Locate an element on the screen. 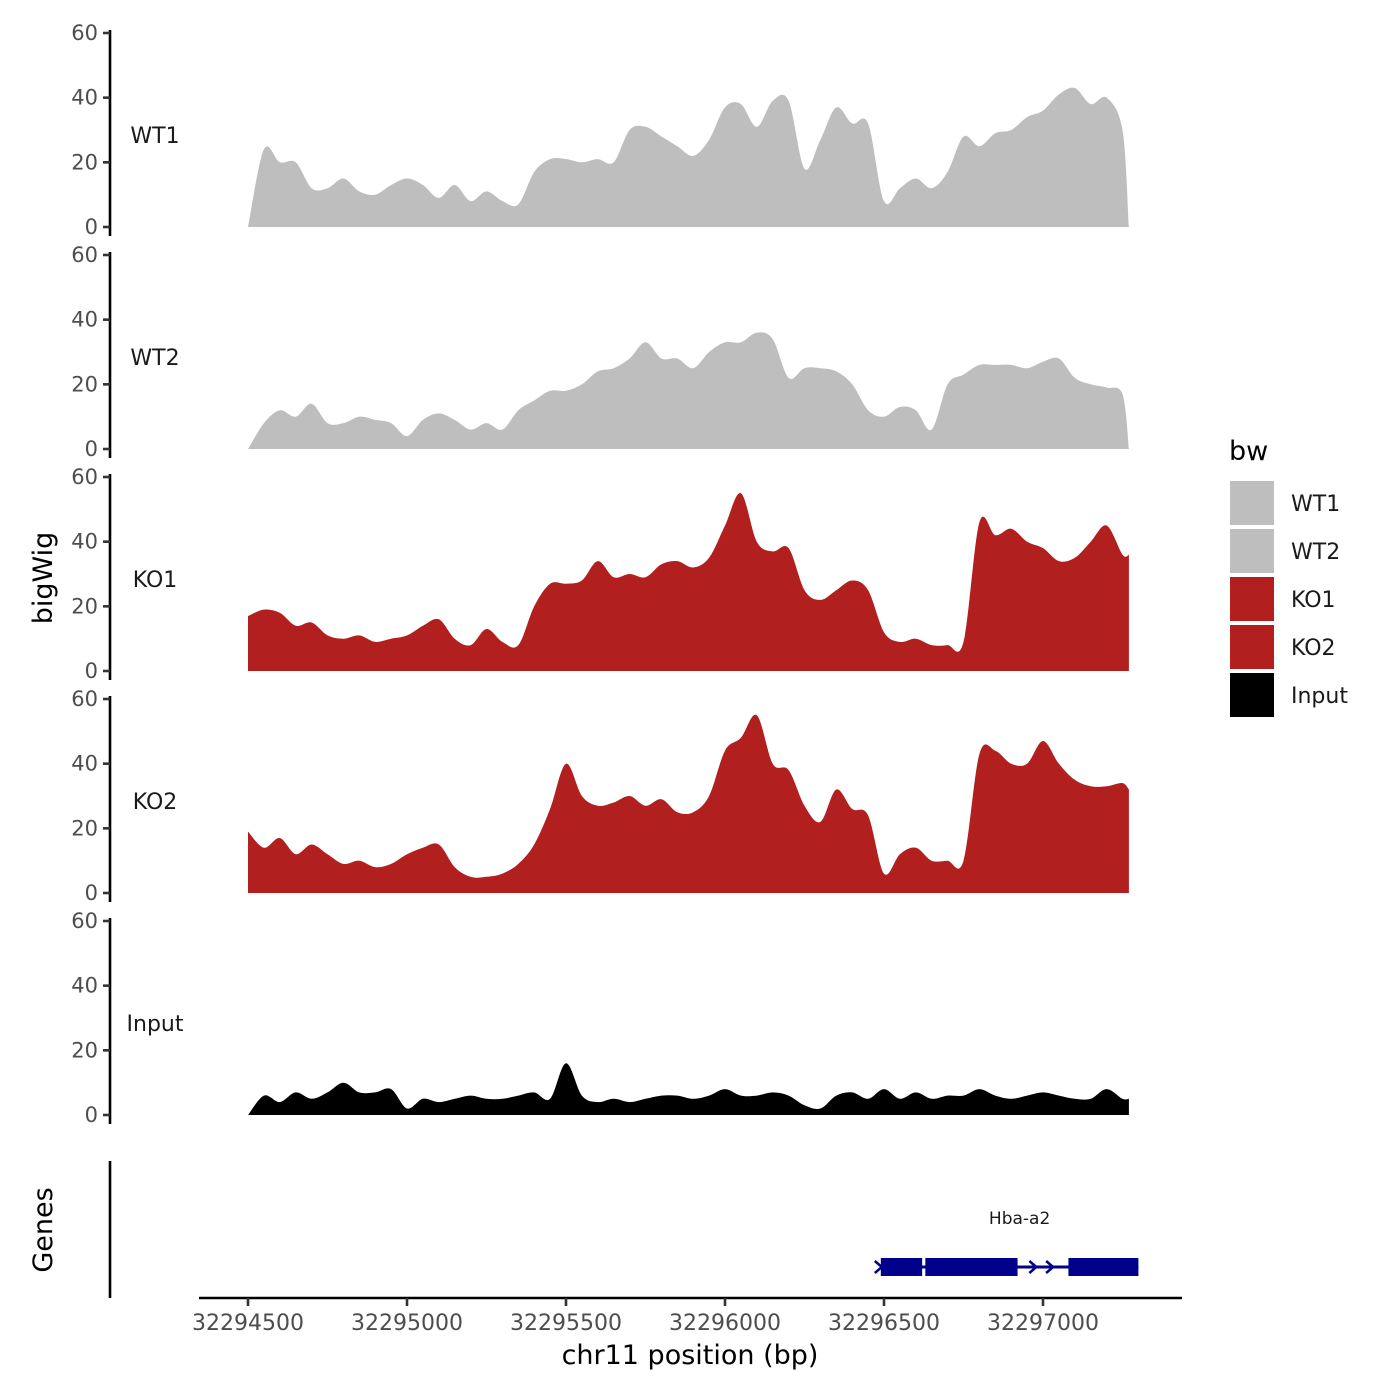 Image resolution: width=1400 pixels, height=1400 pixels. gene-label: Hba-a2 is located at coordinates (1019, 1219).